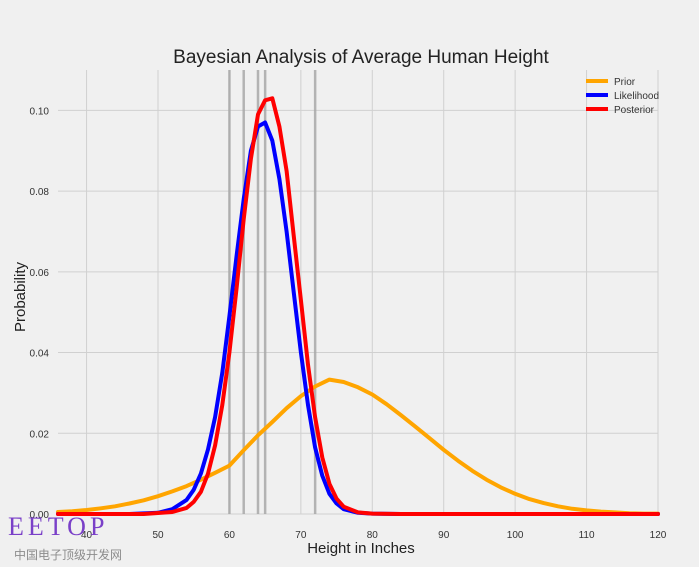 This screenshot has width=699, height=567. Describe the element at coordinates (658, 535) in the screenshot. I see `x-tick-label: 120` at that location.